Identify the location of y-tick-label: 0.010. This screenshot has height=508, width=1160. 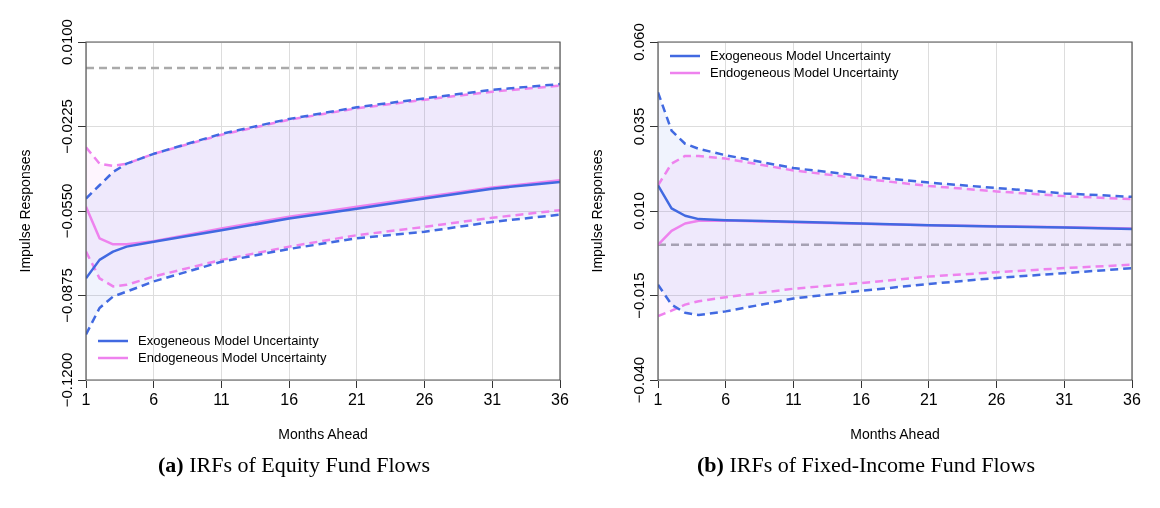
(638, 211).